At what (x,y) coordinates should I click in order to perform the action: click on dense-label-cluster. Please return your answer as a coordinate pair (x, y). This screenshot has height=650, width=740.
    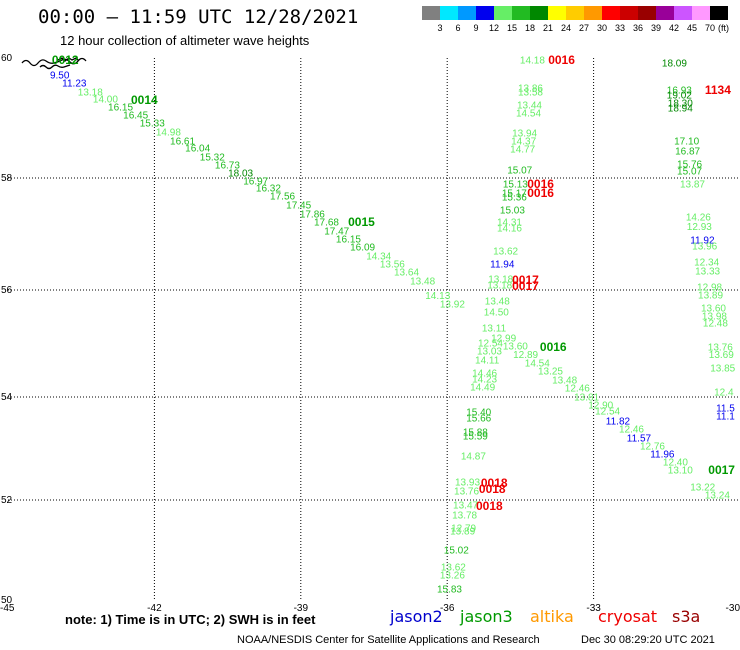
    Looking at the image, I should click on (54, 63).